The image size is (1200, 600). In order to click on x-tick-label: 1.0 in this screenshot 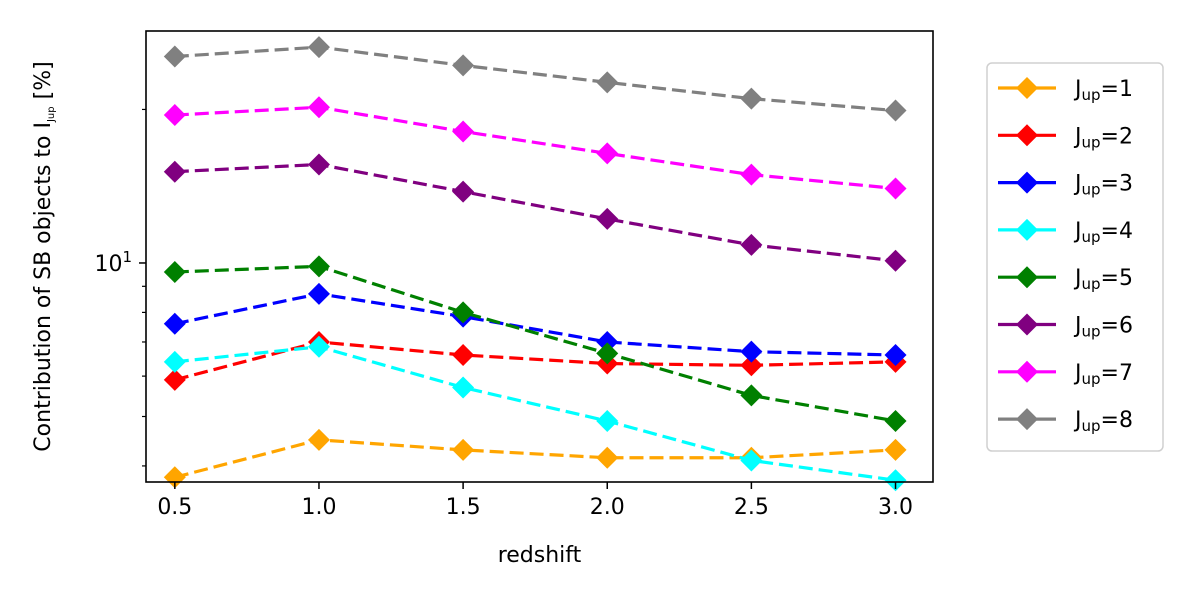, I will do `click(318, 507)`.